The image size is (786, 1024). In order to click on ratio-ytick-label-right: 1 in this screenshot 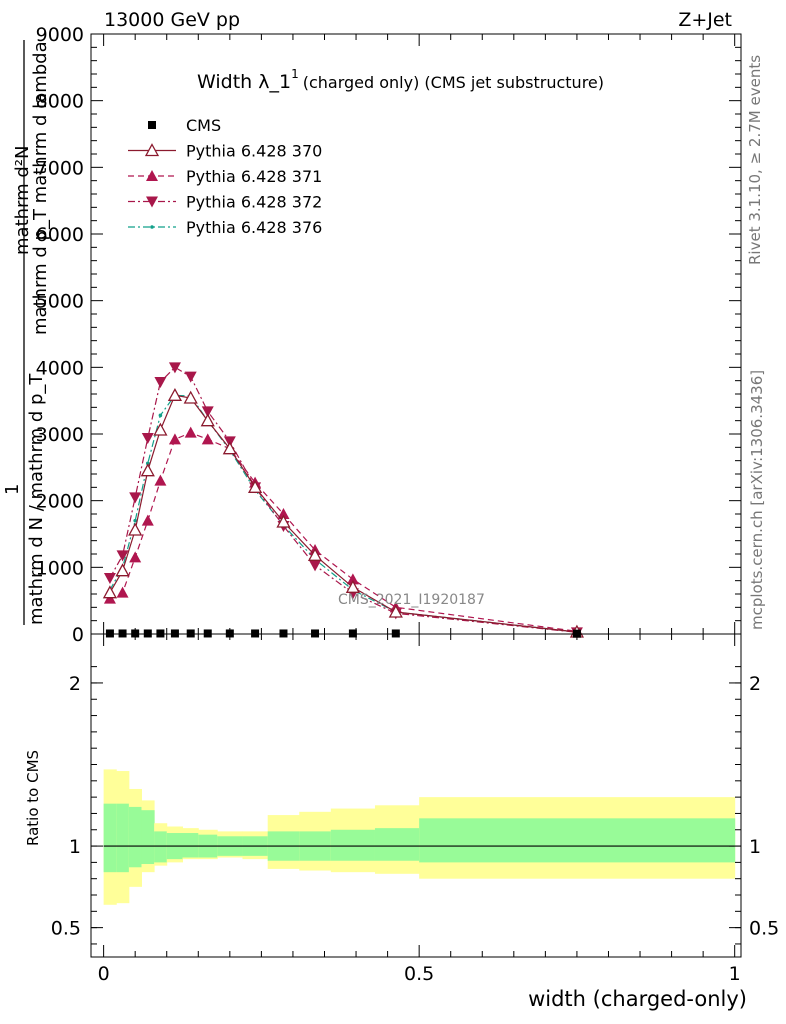, I will do `click(755, 847)`.